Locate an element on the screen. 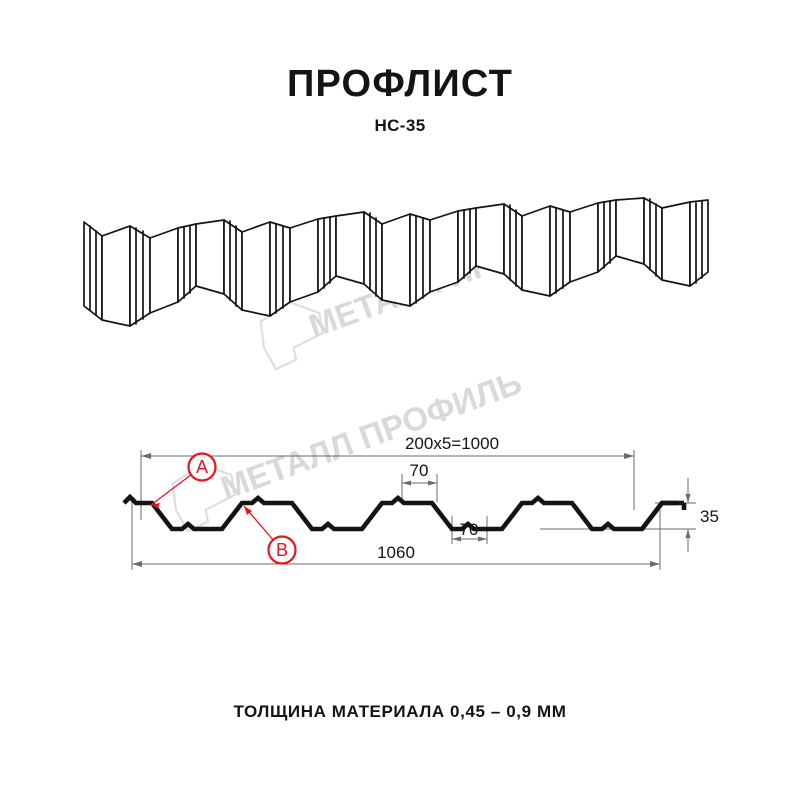 The image size is (800, 800). profile-section-outline is located at coordinates (404, 512).